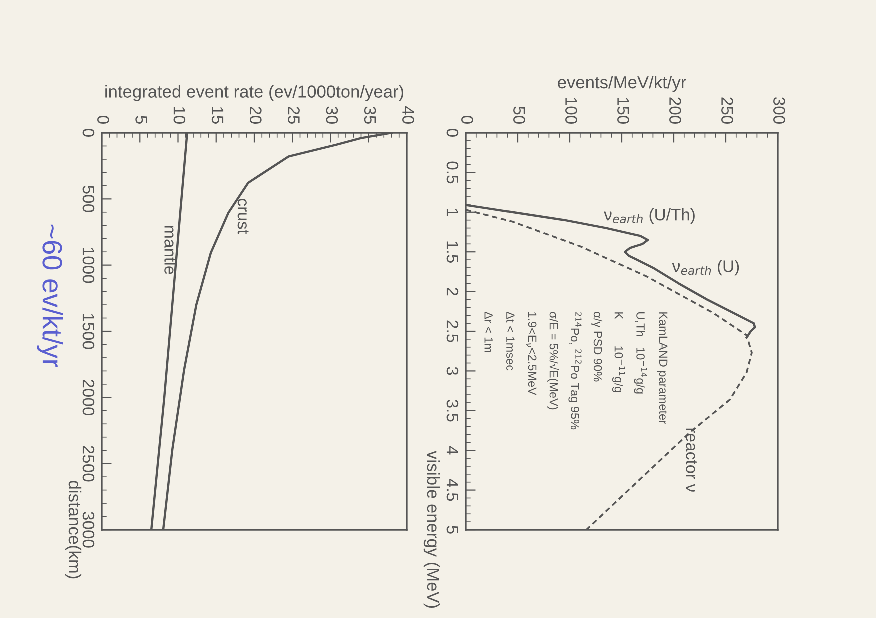  What do you see at coordinates (73, 530) in the screenshot?
I see `y-axis-title: distance(km)` at bounding box center [73, 530].